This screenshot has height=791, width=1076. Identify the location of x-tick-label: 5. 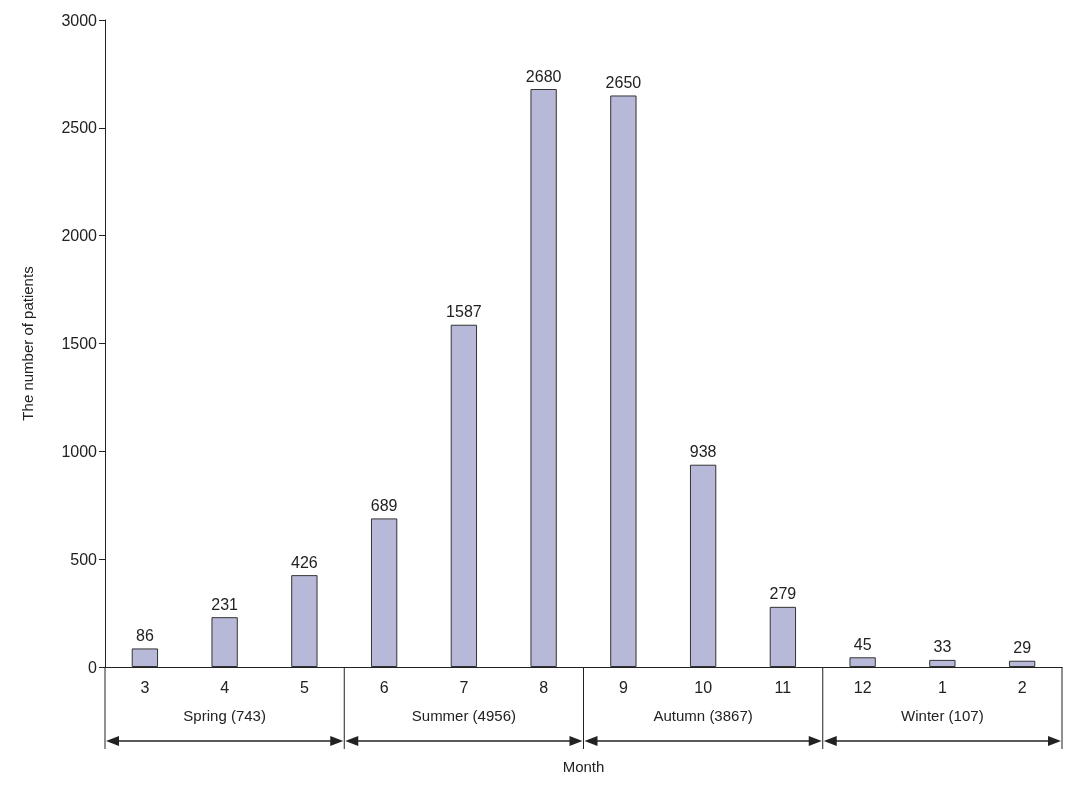
(304, 687).